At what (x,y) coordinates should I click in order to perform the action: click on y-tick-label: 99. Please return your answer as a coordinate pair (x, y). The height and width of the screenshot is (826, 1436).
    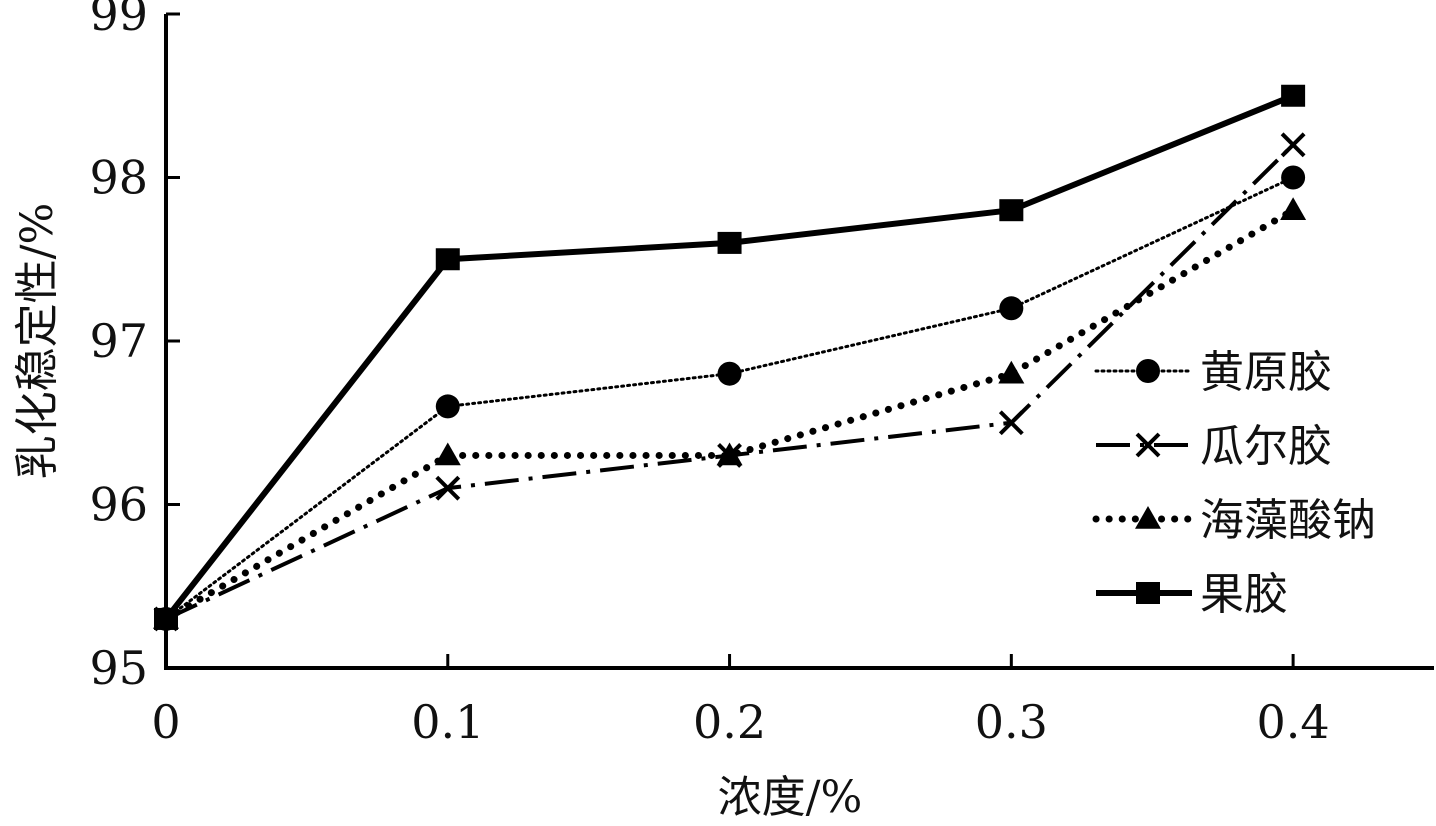
    Looking at the image, I should click on (118, 20).